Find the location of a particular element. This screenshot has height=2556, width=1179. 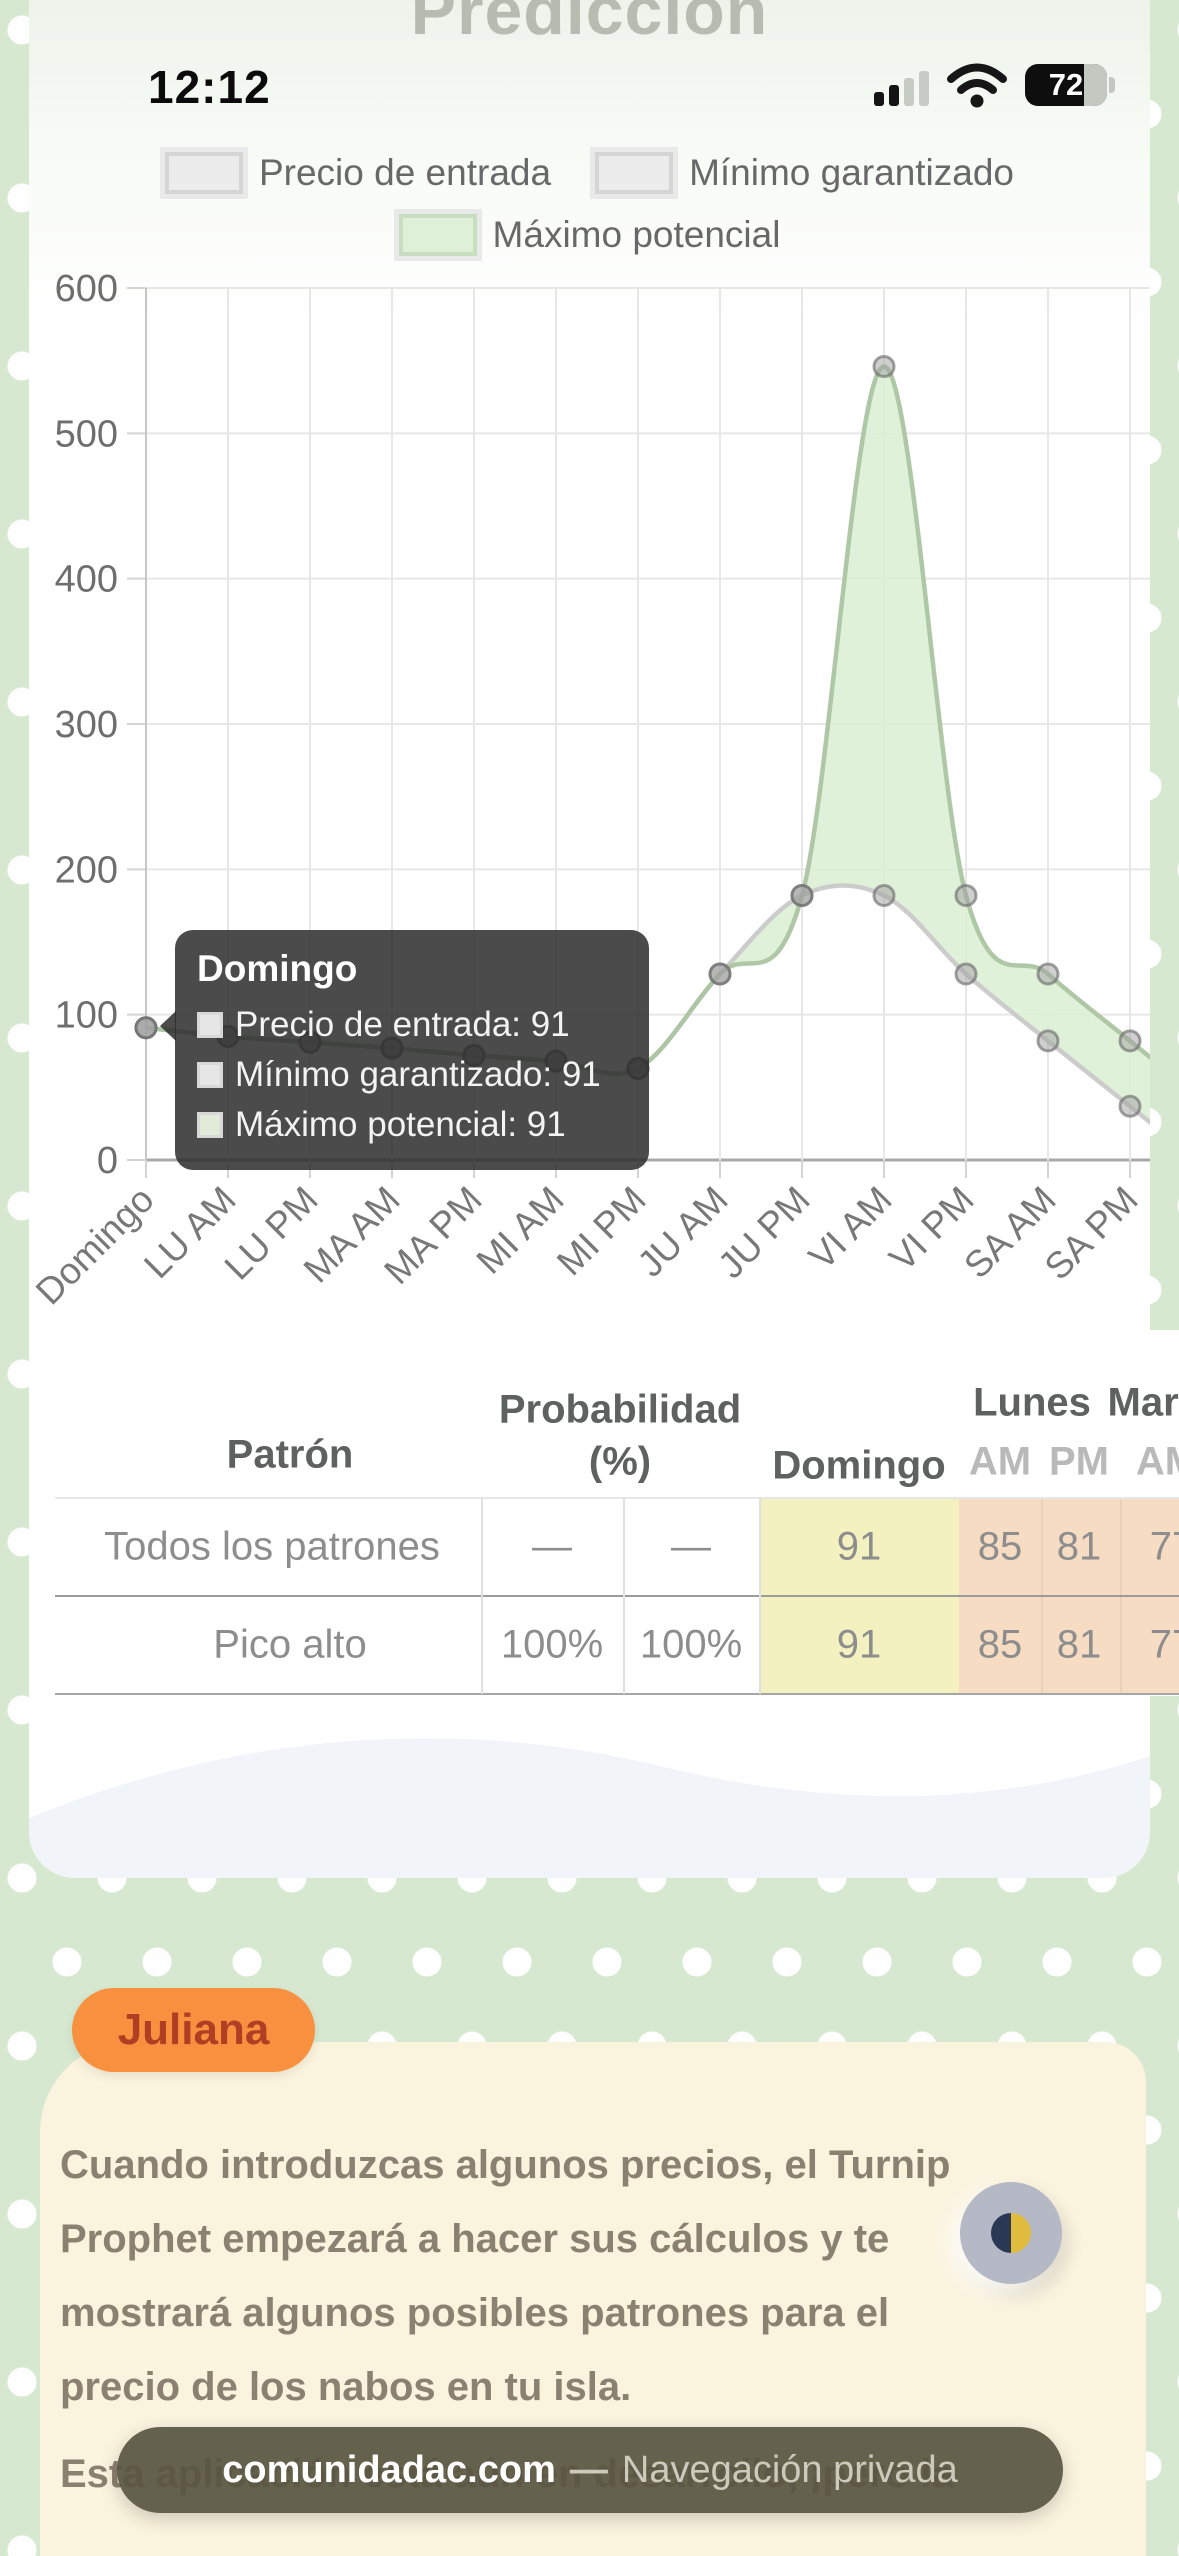

legend-item-entry-price: Precio de entrada is located at coordinates (355, 173).